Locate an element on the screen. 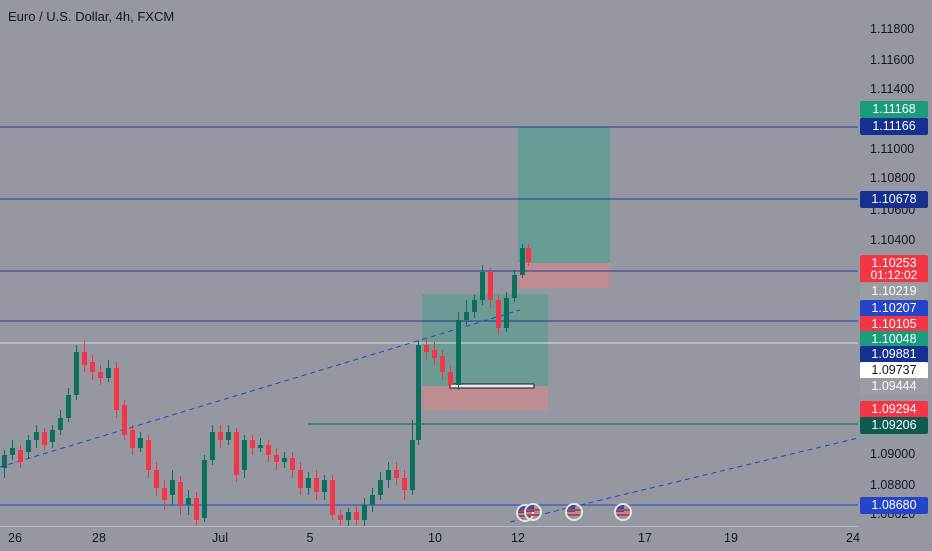 The width and height of the screenshot is (932, 551). price-tag-crosshair: 1.09737 is located at coordinates (894, 370).